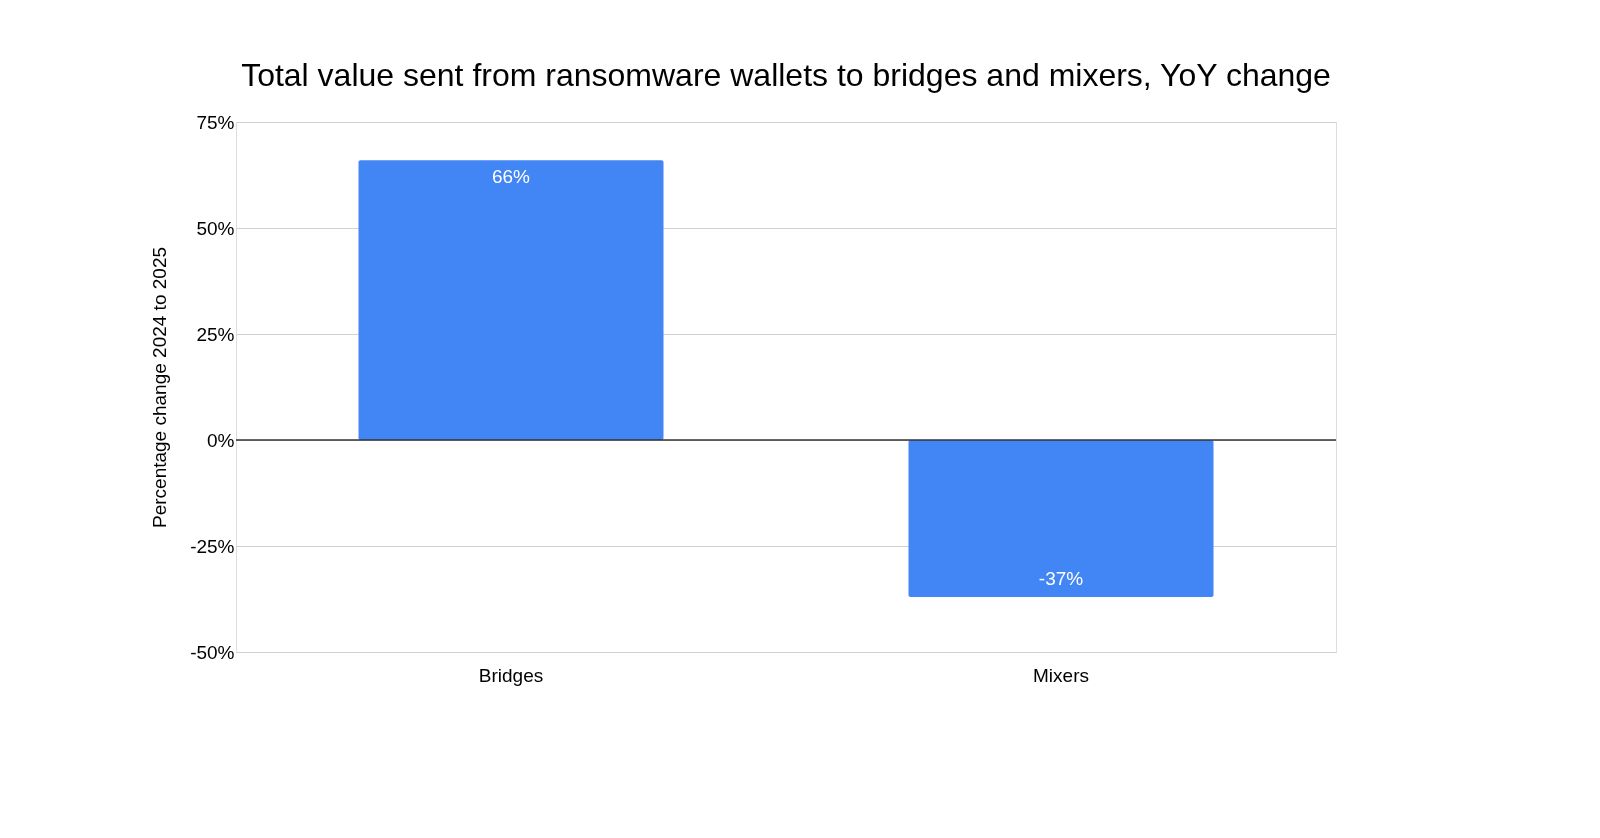 The width and height of the screenshot is (1600, 838). I want to click on y-tick-label: 50%, so click(215, 228).